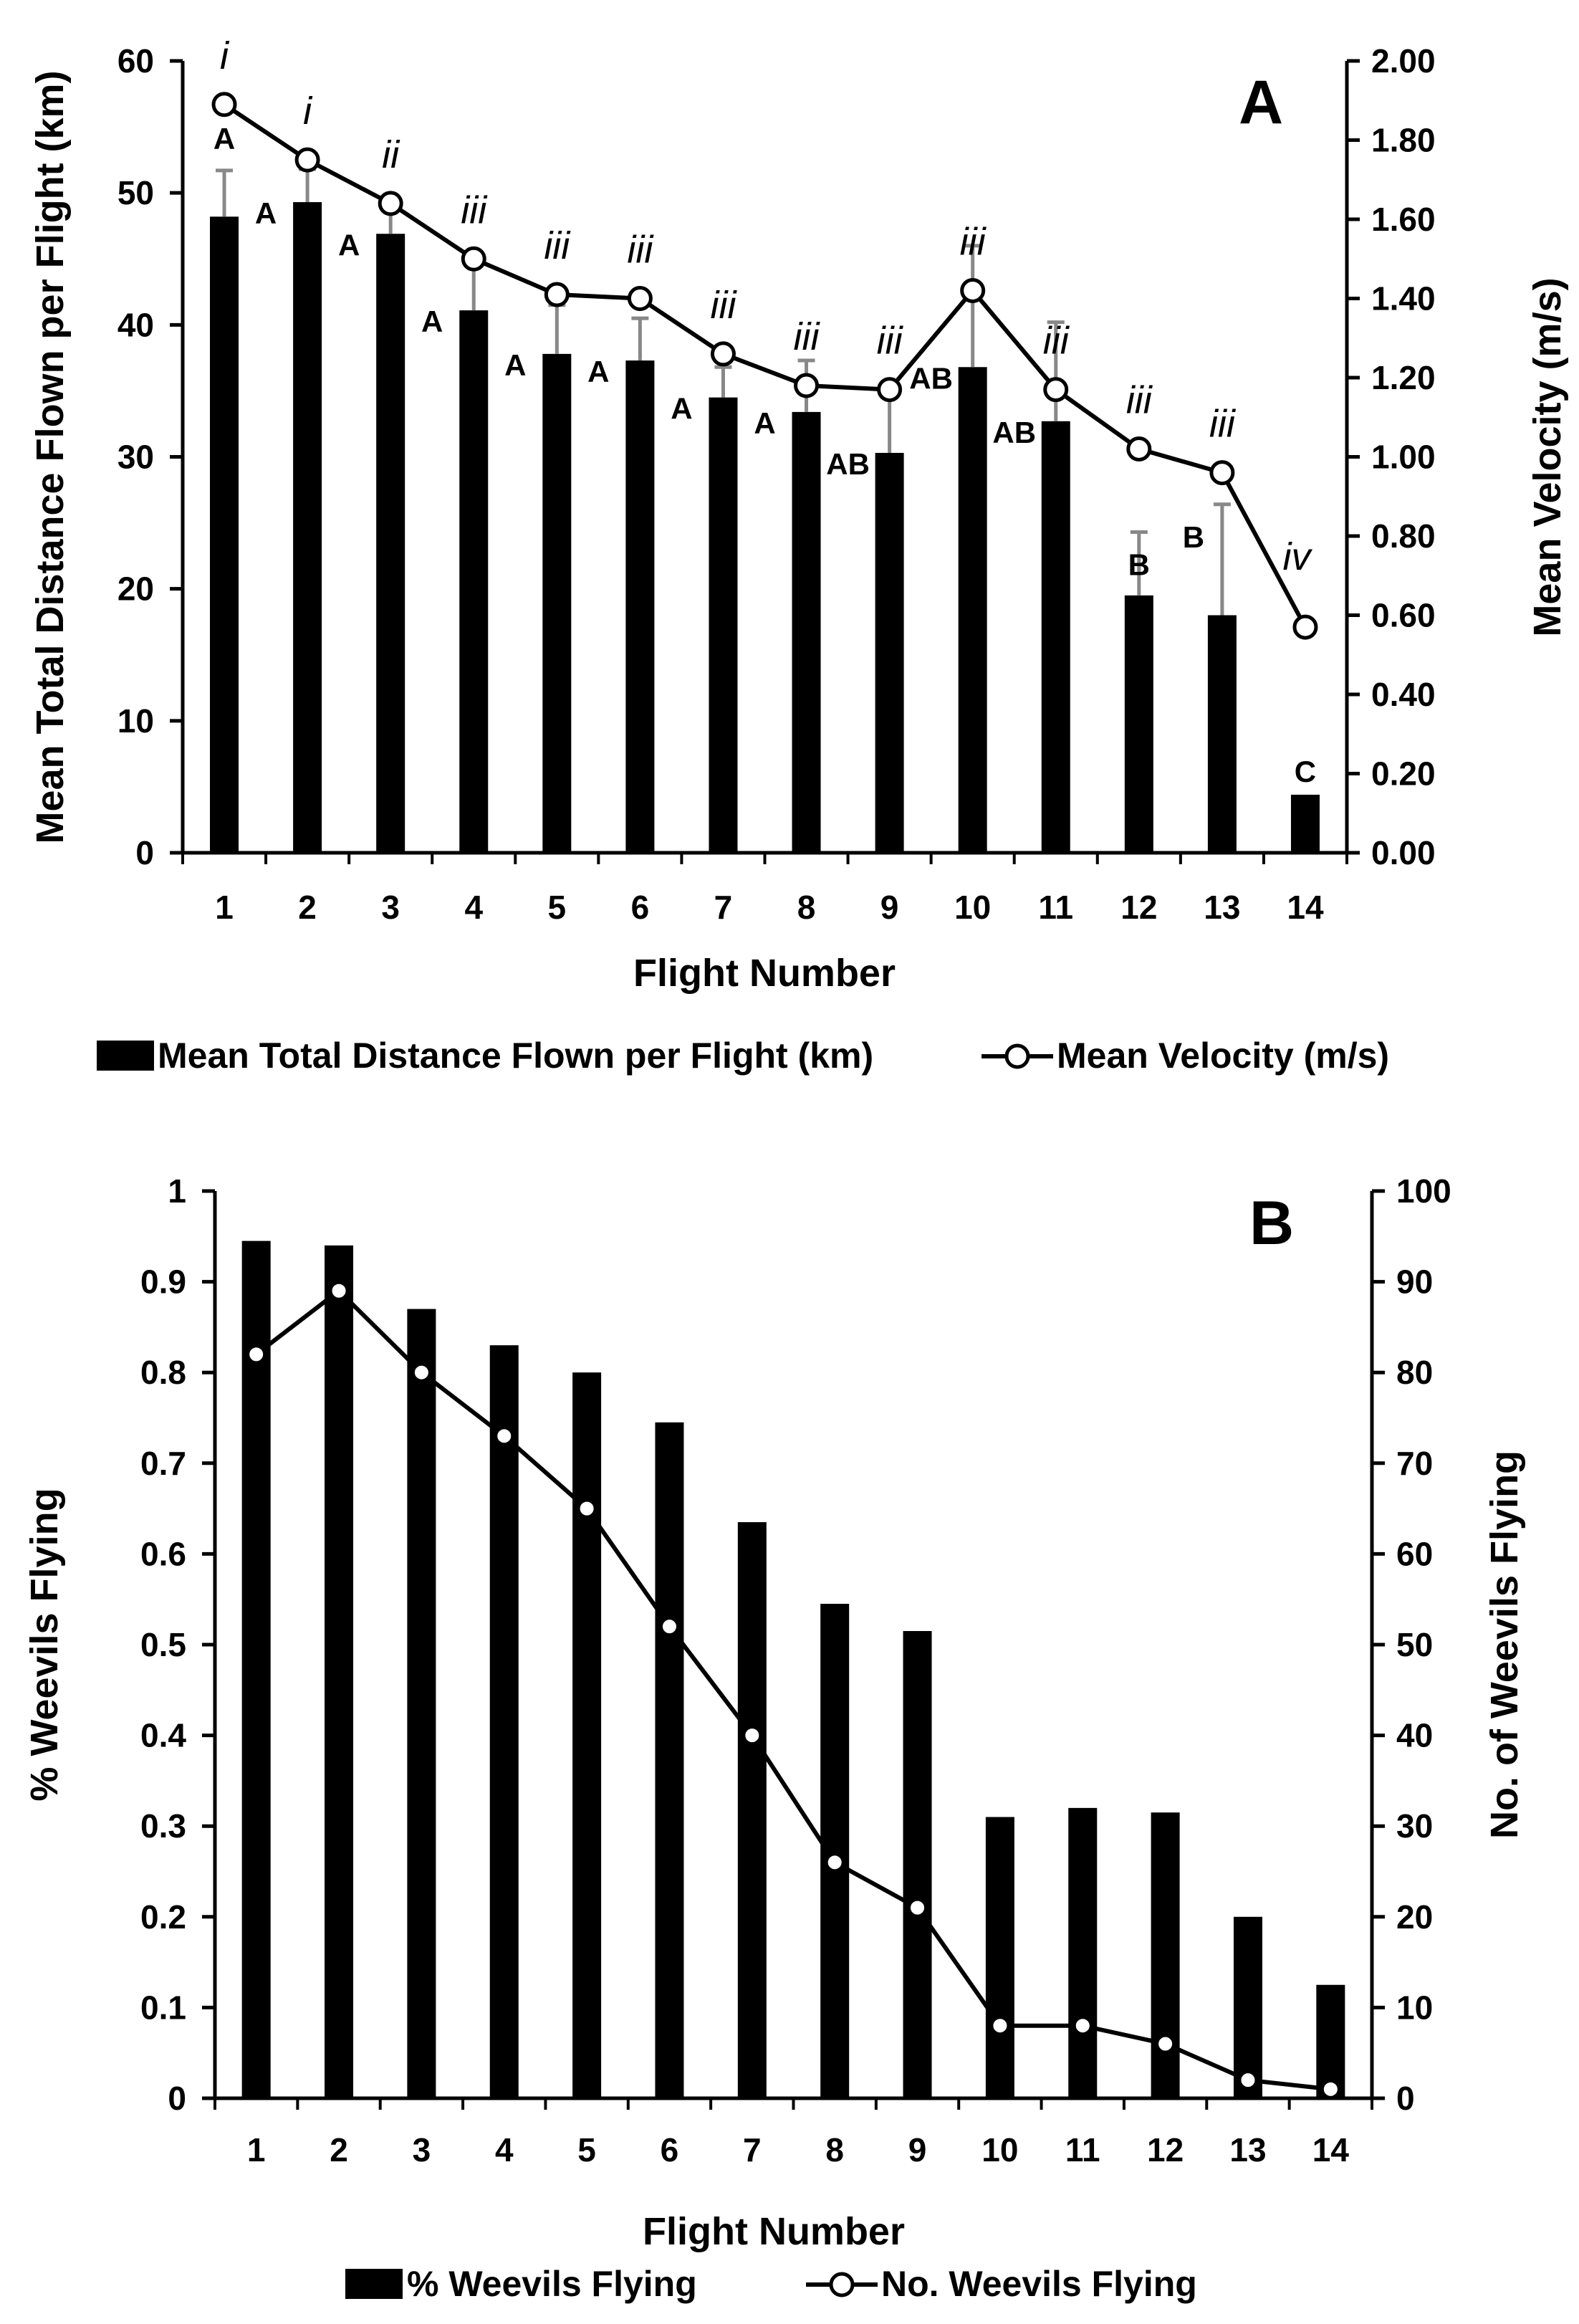 This screenshot has height=2324, width=1579. Describe the element at coordinates (1504, 1644) in the screenshot. I see `panel-b-right-axis-title: No. of Weevils Flying` at that location.